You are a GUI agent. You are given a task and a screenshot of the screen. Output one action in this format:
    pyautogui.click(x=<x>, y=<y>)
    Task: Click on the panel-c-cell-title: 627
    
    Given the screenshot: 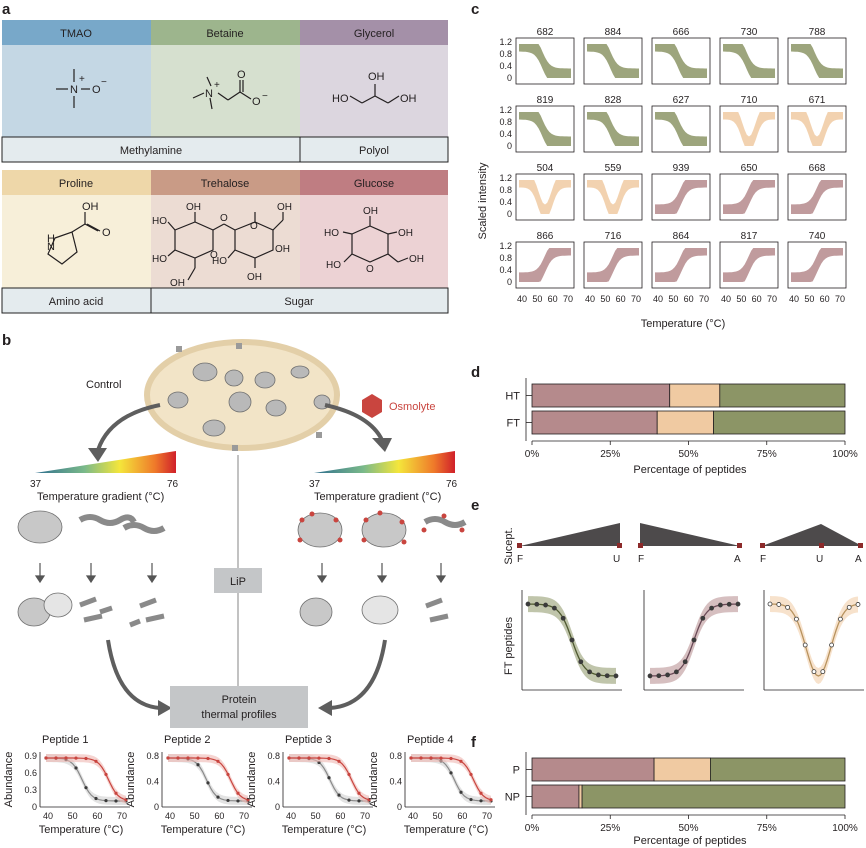 What is the action you would take?
    pyautogui.click(x=681, y=100)
    